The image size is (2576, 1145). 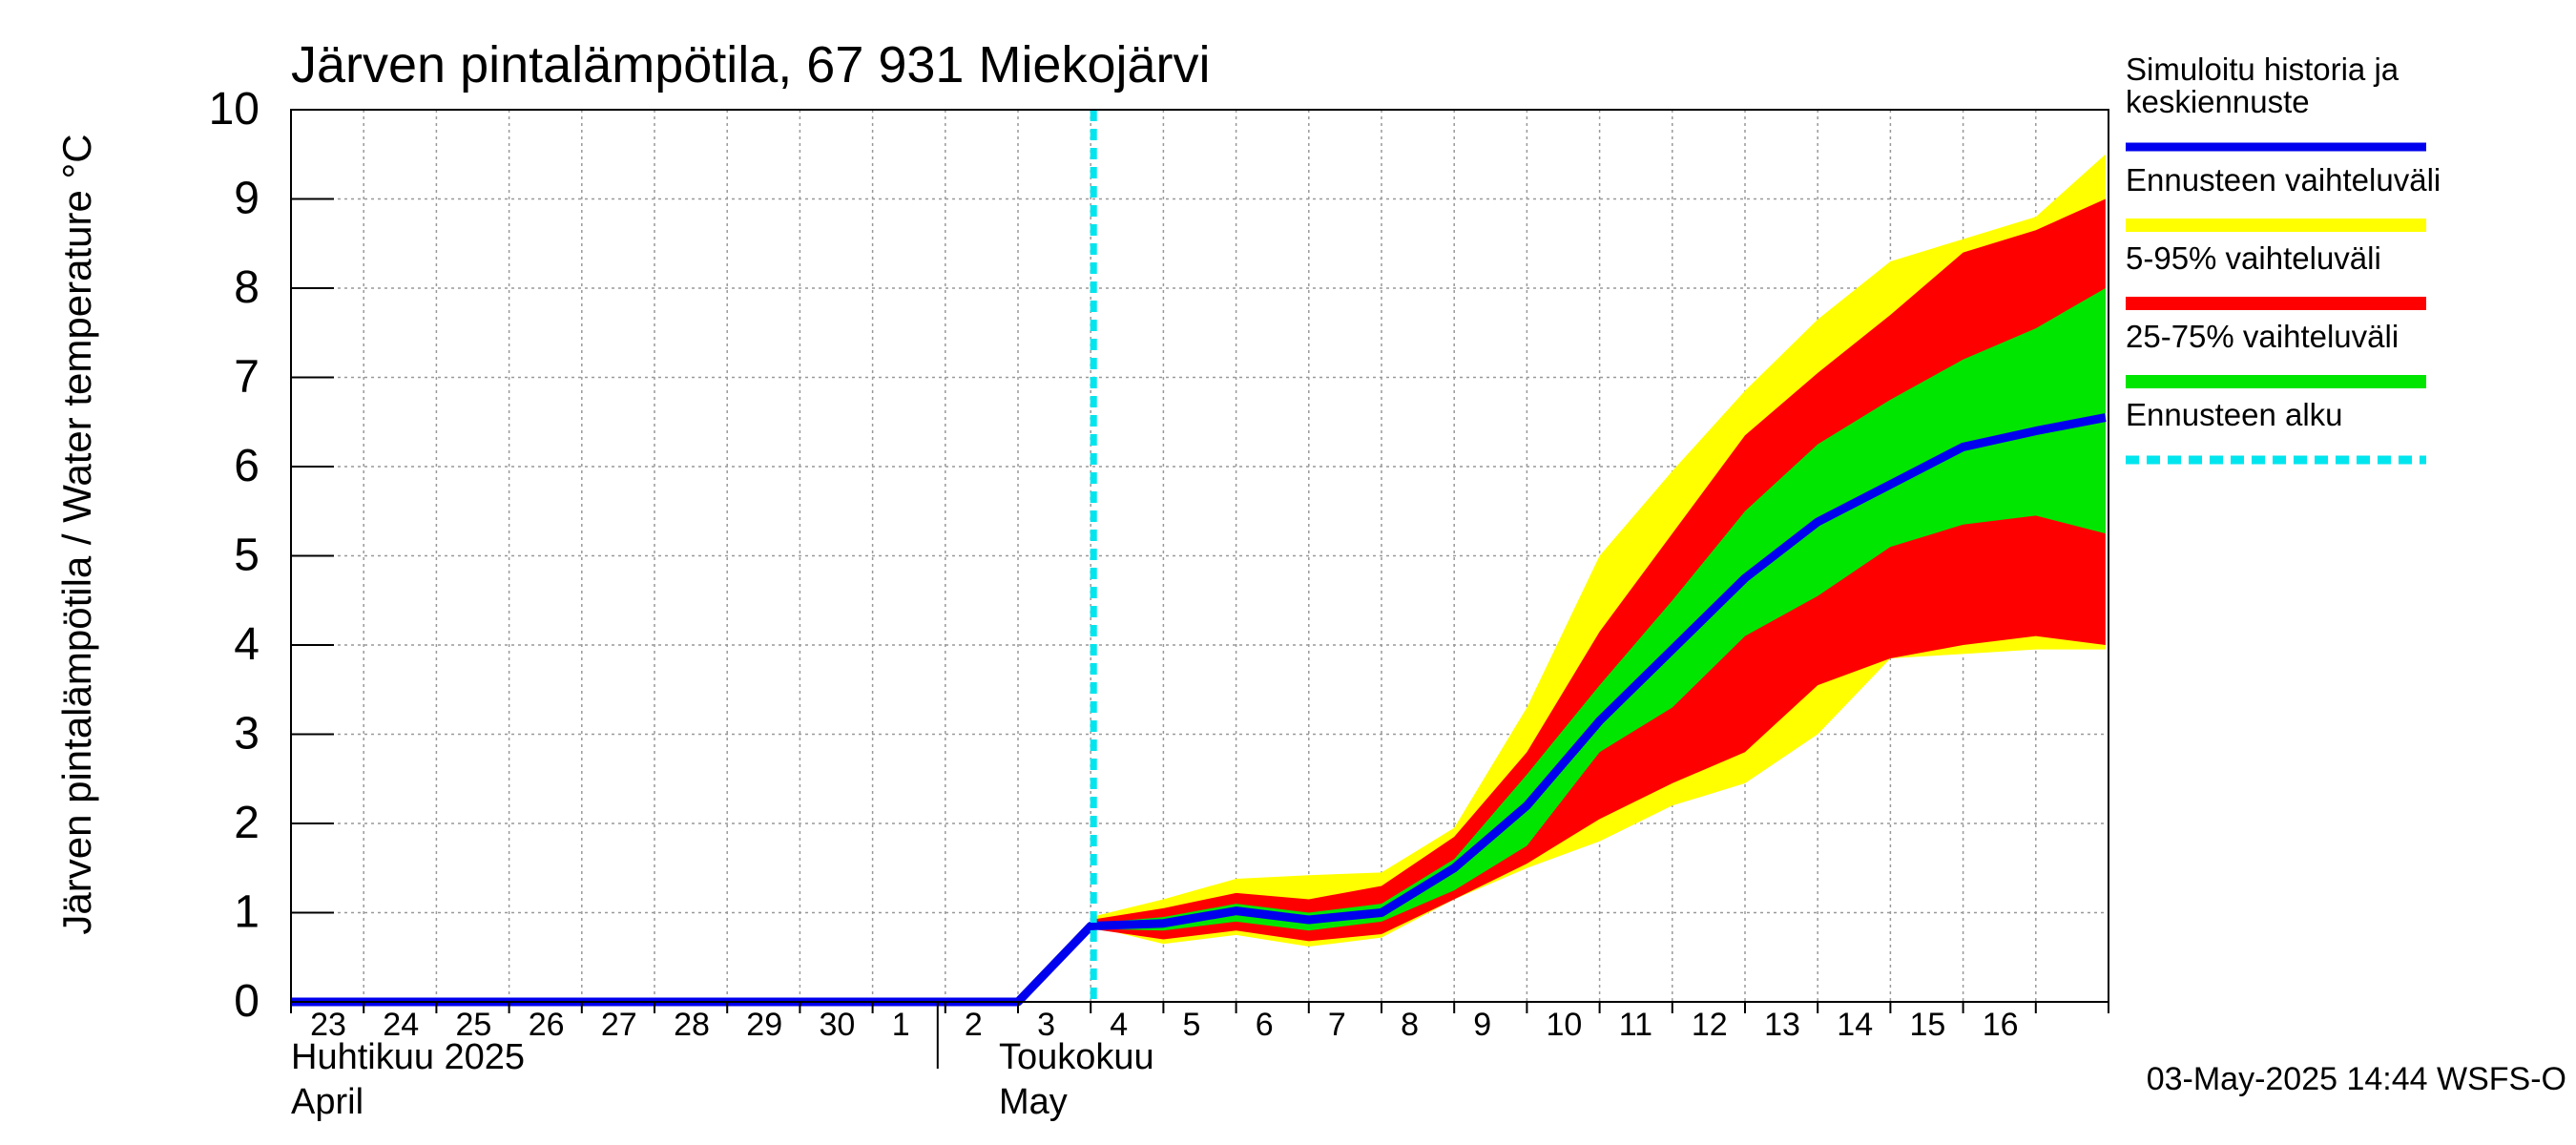 What do you see at coordinates (2283, 180) in the screenshot?
I see `legend-label: Ennusteen vaihteluväli` at bounding box center [2283, 180].